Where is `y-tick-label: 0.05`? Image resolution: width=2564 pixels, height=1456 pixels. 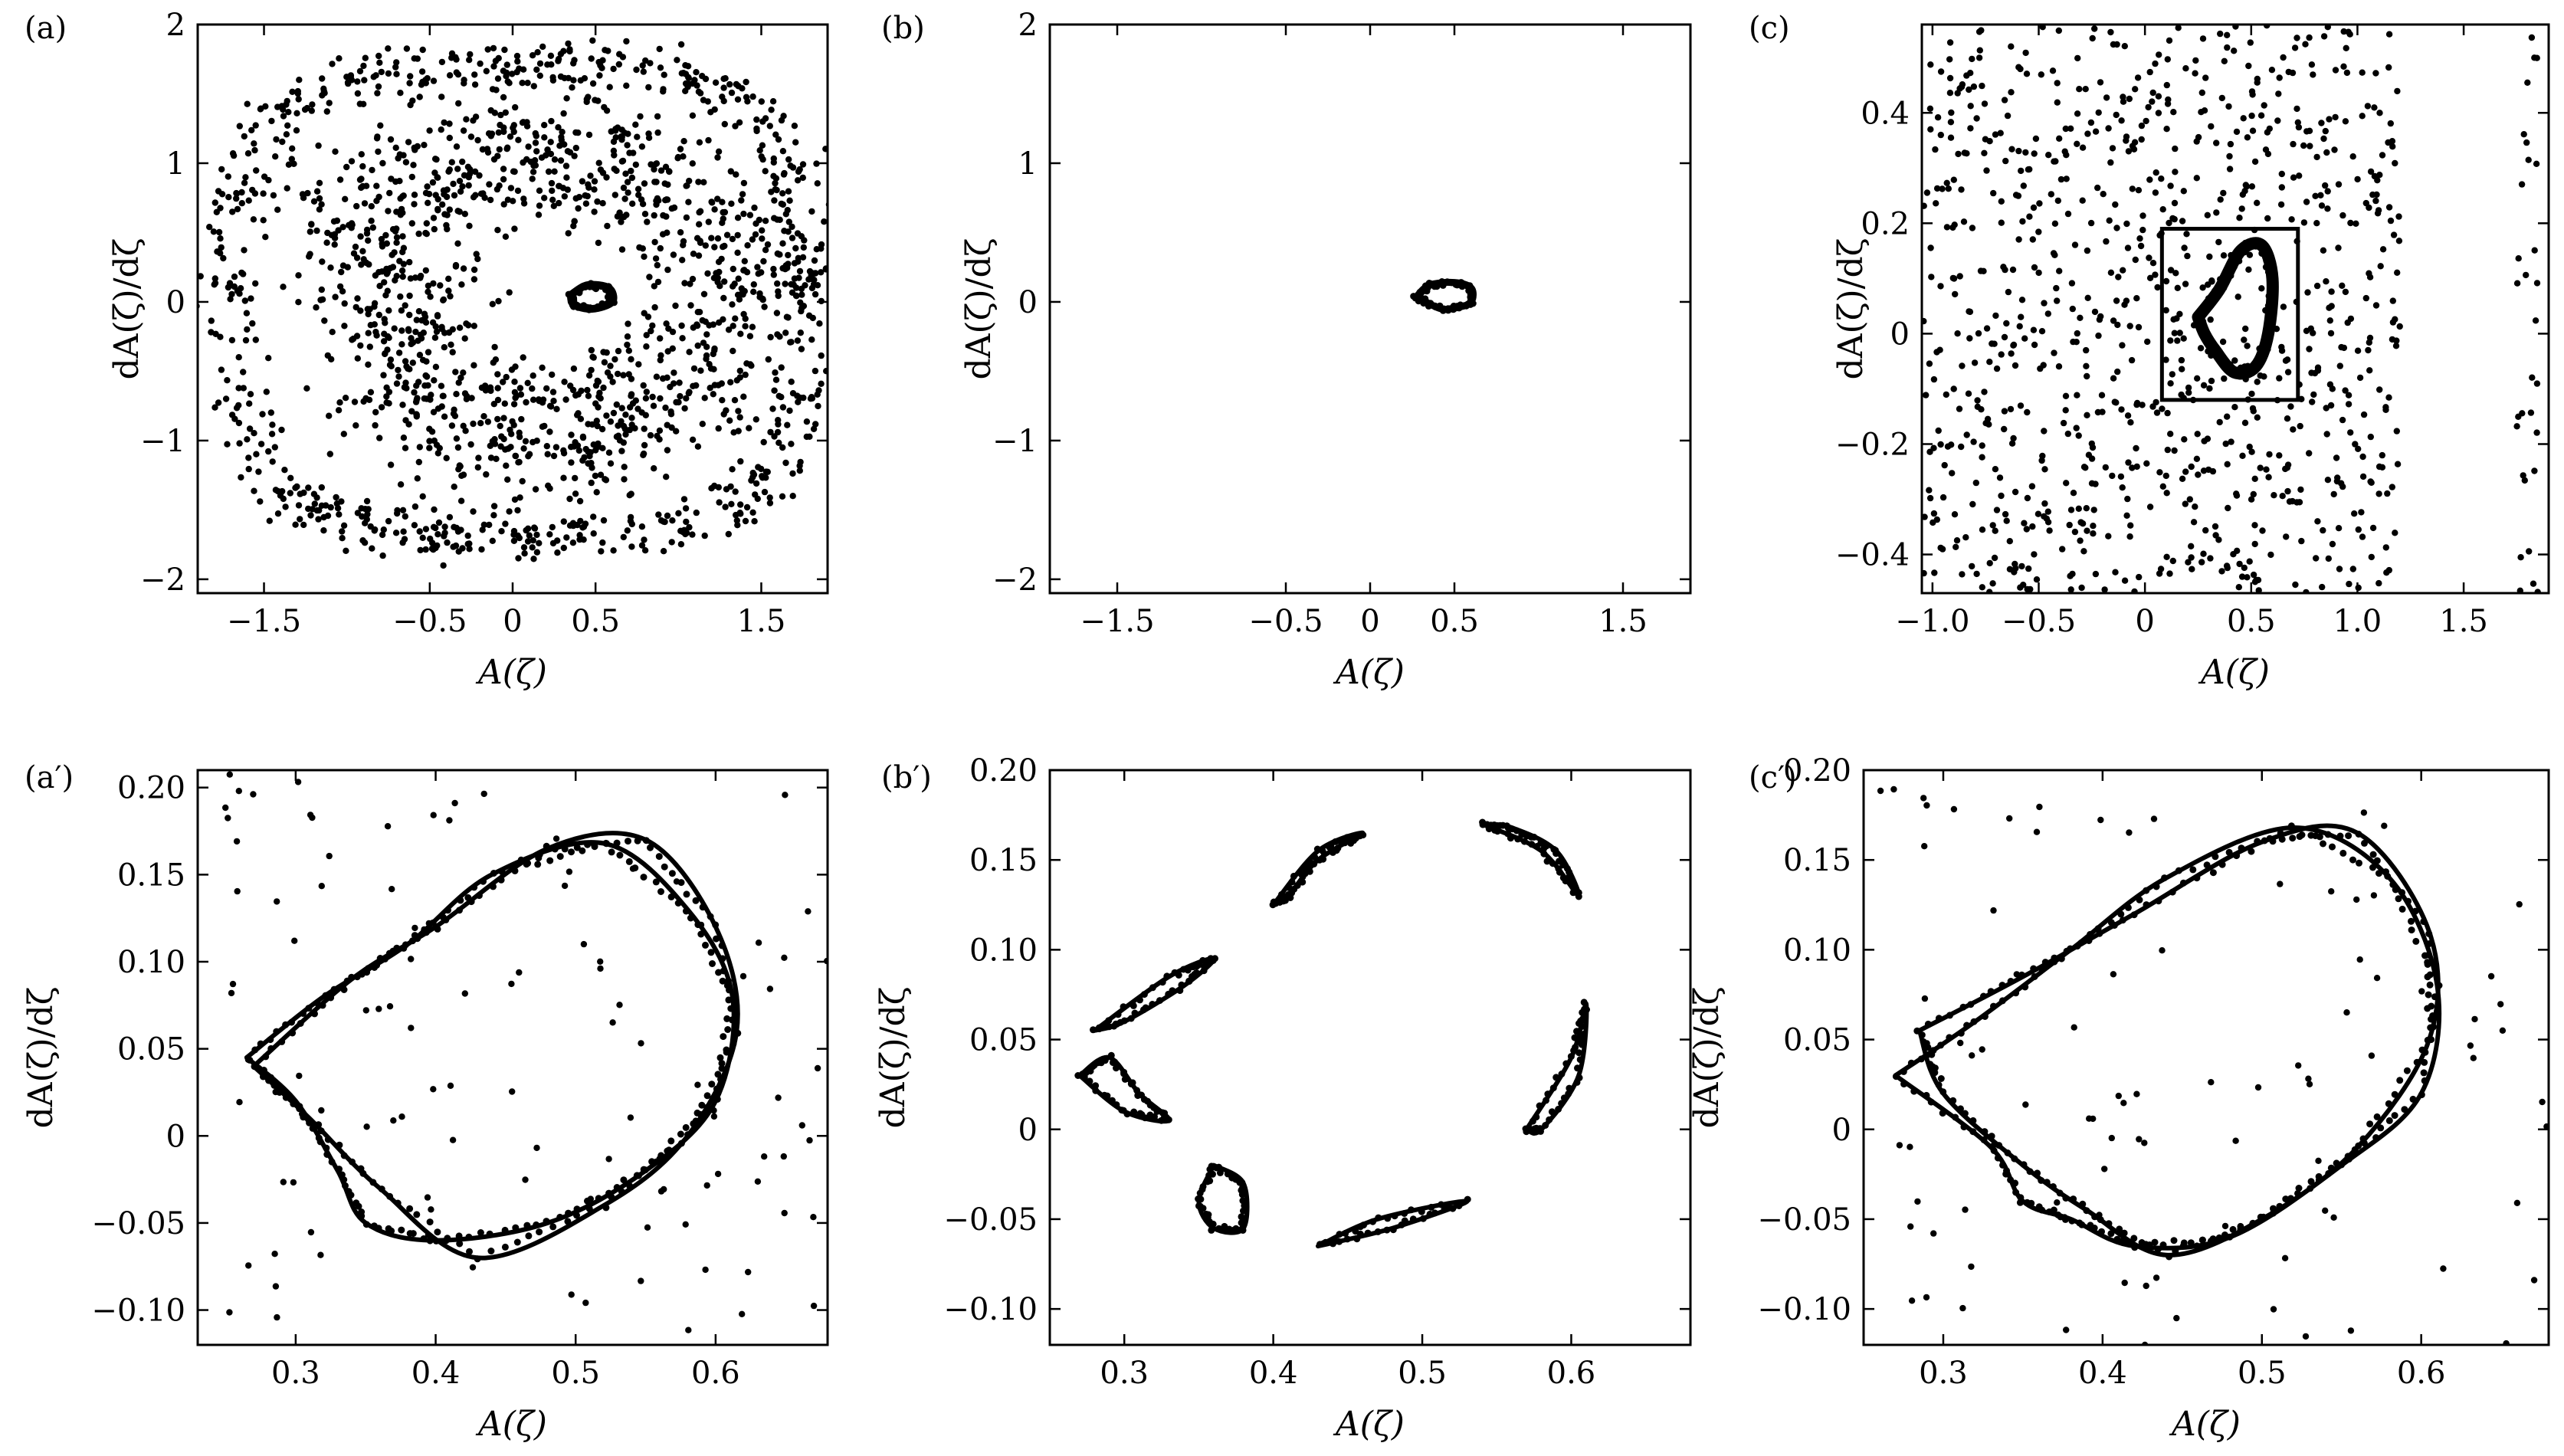
y-tick-label: 0.05 is located at coordinates (1817, 1040).